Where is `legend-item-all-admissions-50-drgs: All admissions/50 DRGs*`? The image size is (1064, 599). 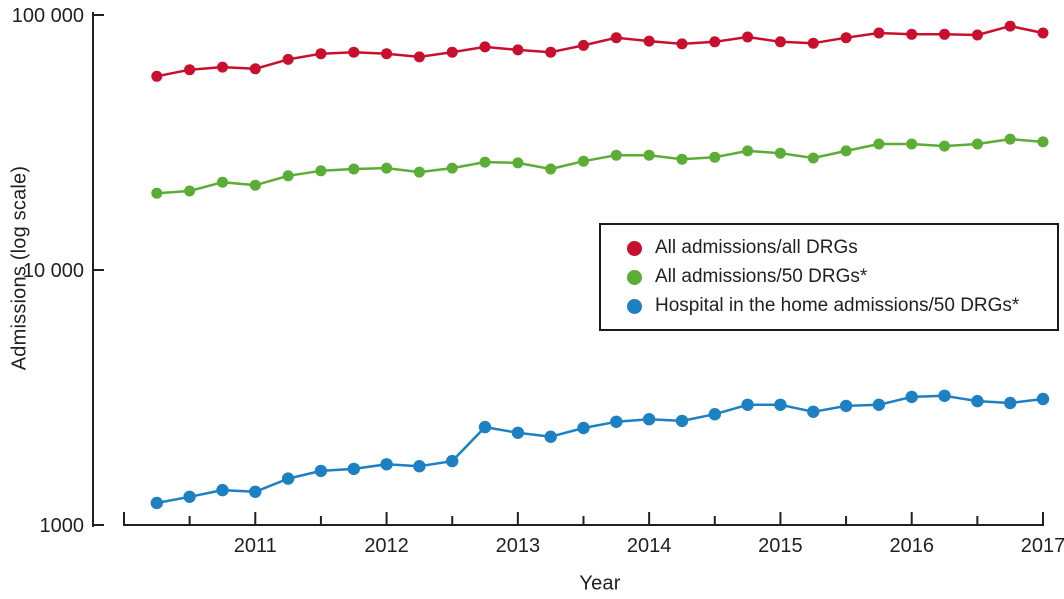 legend-item-all-admissions-50-drgs: All admissions/50 DRGs* is located at coordinates (838, 277).